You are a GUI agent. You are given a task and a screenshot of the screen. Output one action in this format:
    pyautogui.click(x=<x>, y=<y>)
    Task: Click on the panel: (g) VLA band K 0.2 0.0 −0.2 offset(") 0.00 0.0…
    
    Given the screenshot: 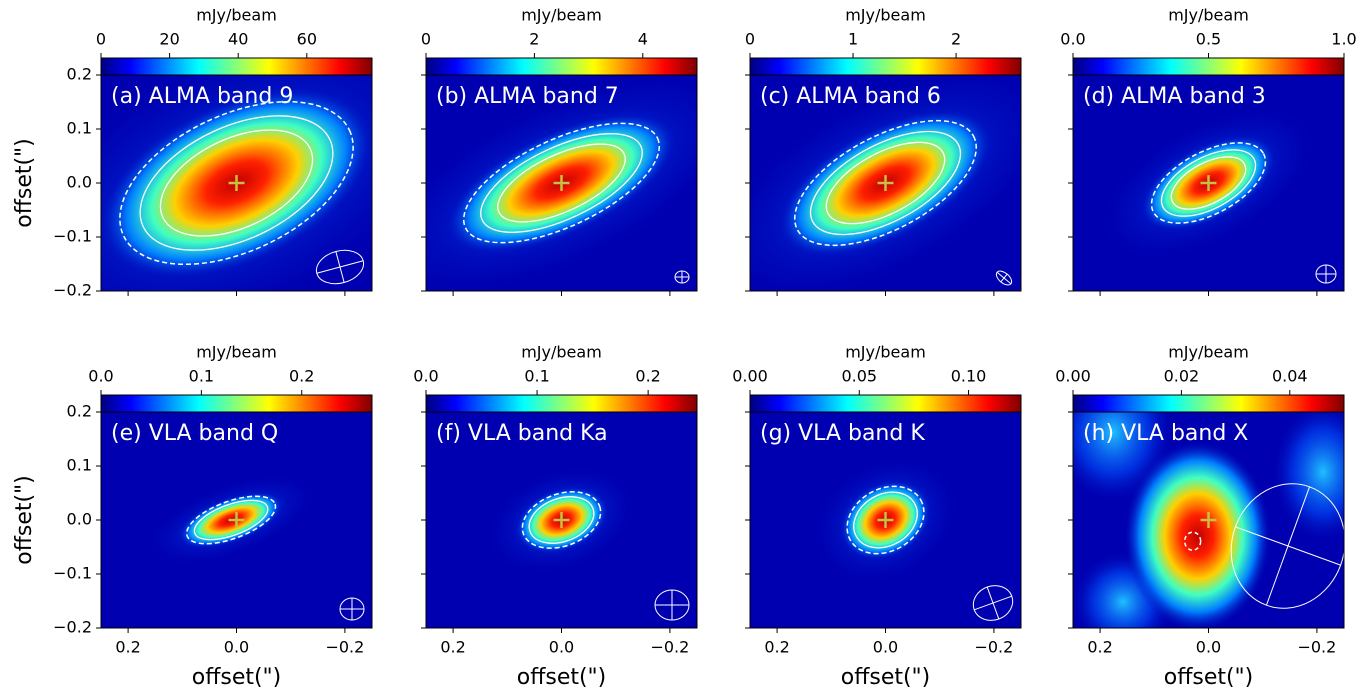 What is the action you would take?
    pyautogui.click(x=877, y=516)
    